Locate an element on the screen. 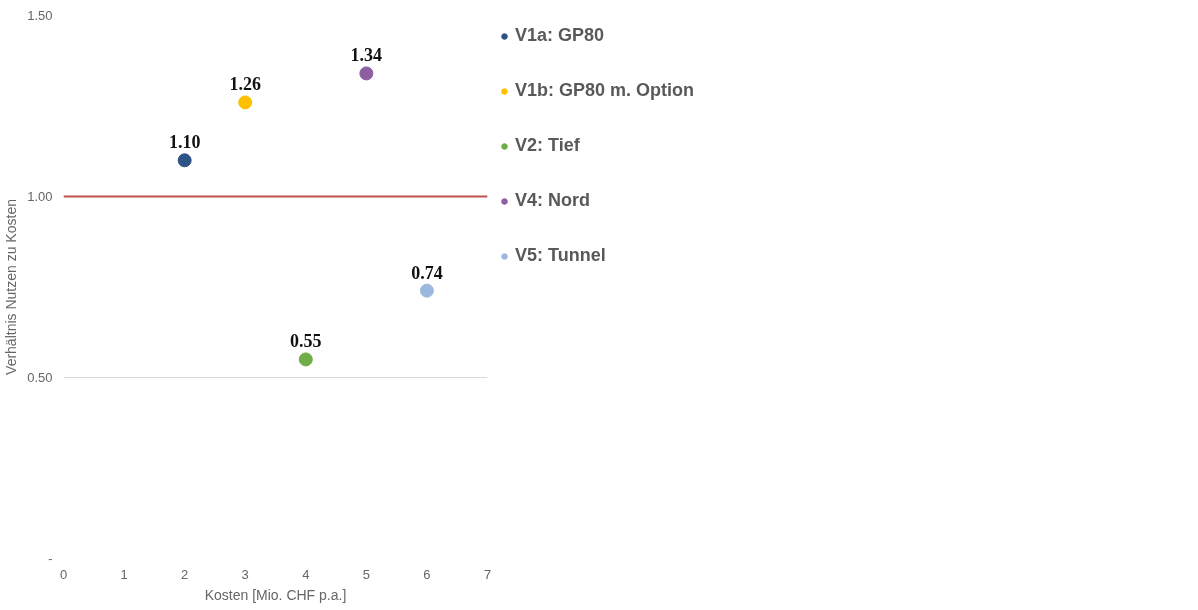 The width and height of the screenshot is (1198, 610). data-label: 1.10 is located at coordinates (184, 142).